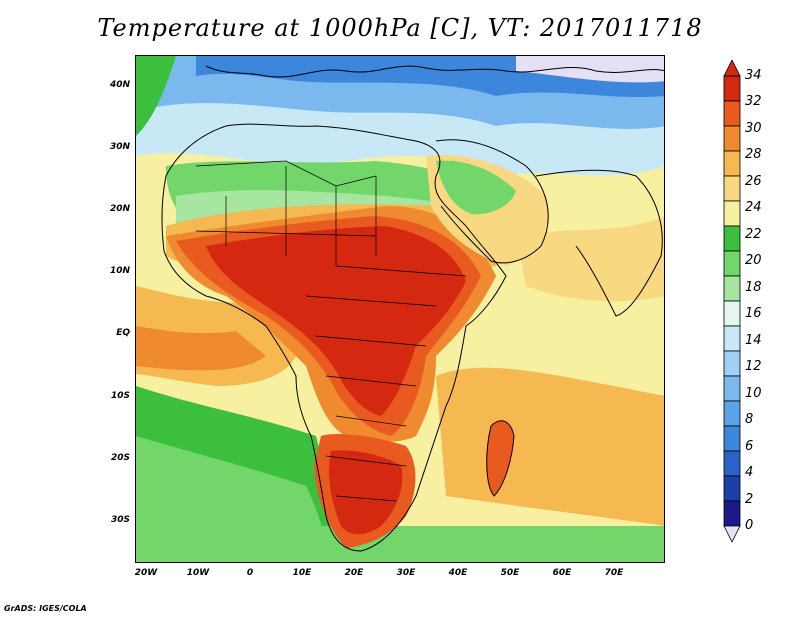 The height and width of the screenshot is (618, 800). Describe the element at coordinates (749, 446) in the screenshot. I see `colorbar-label: 6` at that location.